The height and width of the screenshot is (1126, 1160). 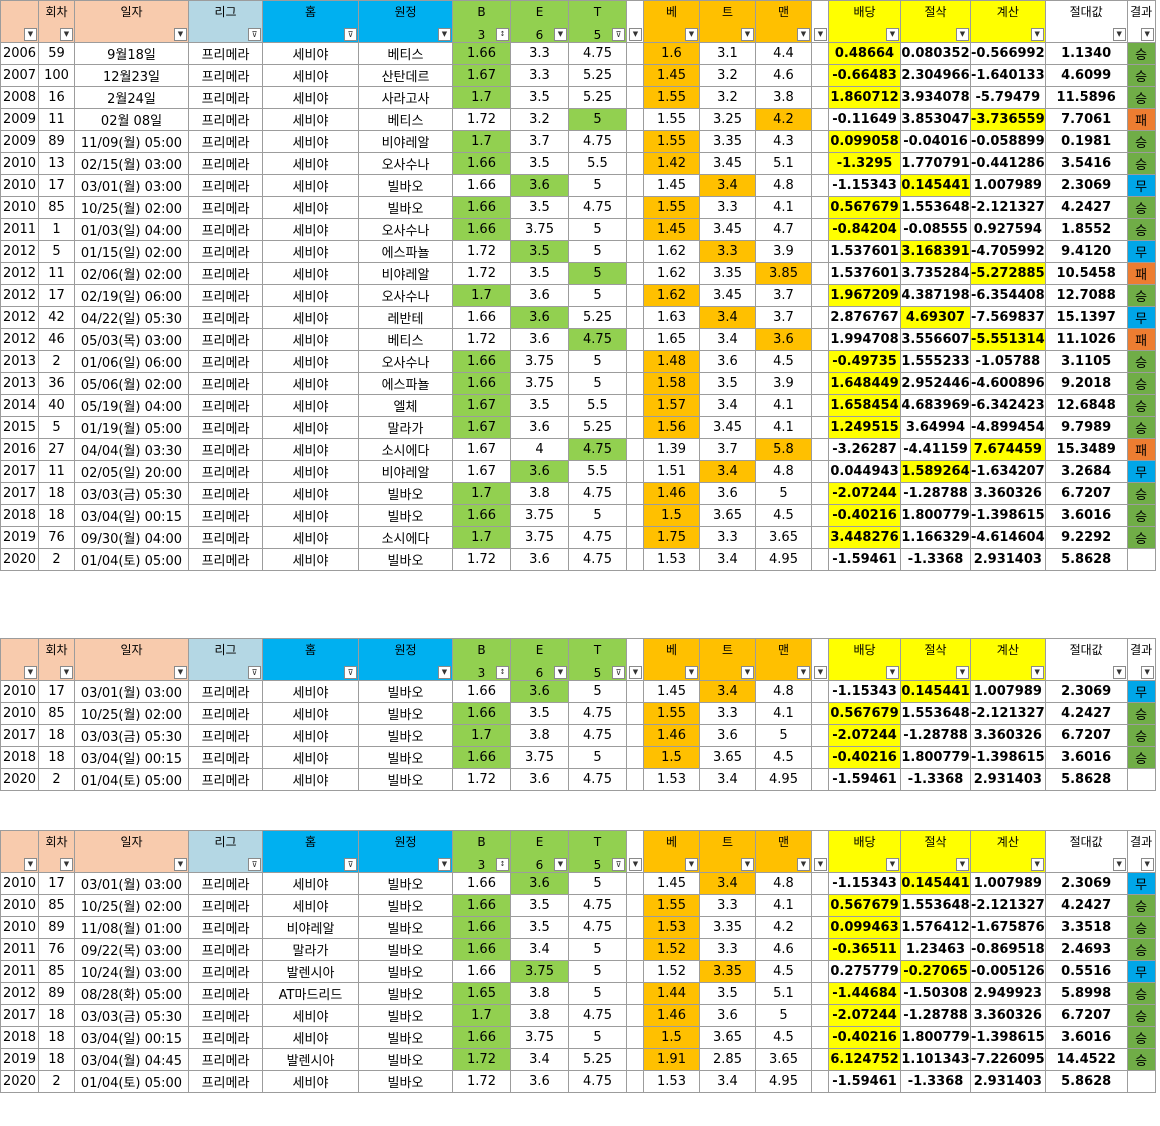 I want to click on header-calc: 계산 ▼, so click(x=1008, y=21).